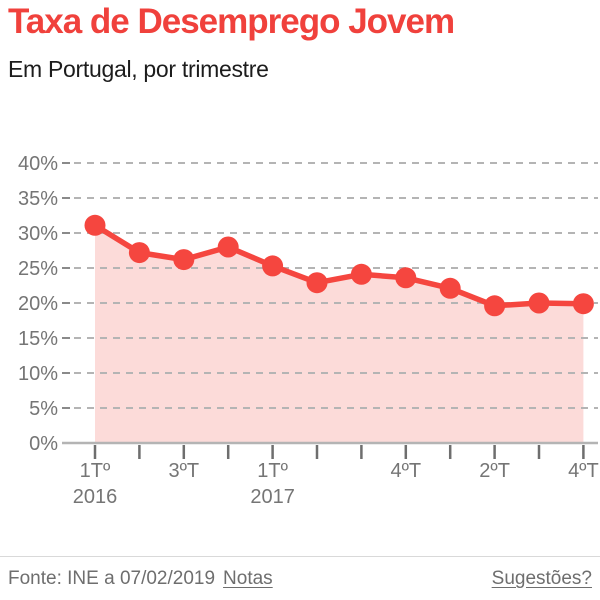 The width and height of the screenshot is (600, 600). I want to click on x-axis-year-label: 2016, so click(95, 497).